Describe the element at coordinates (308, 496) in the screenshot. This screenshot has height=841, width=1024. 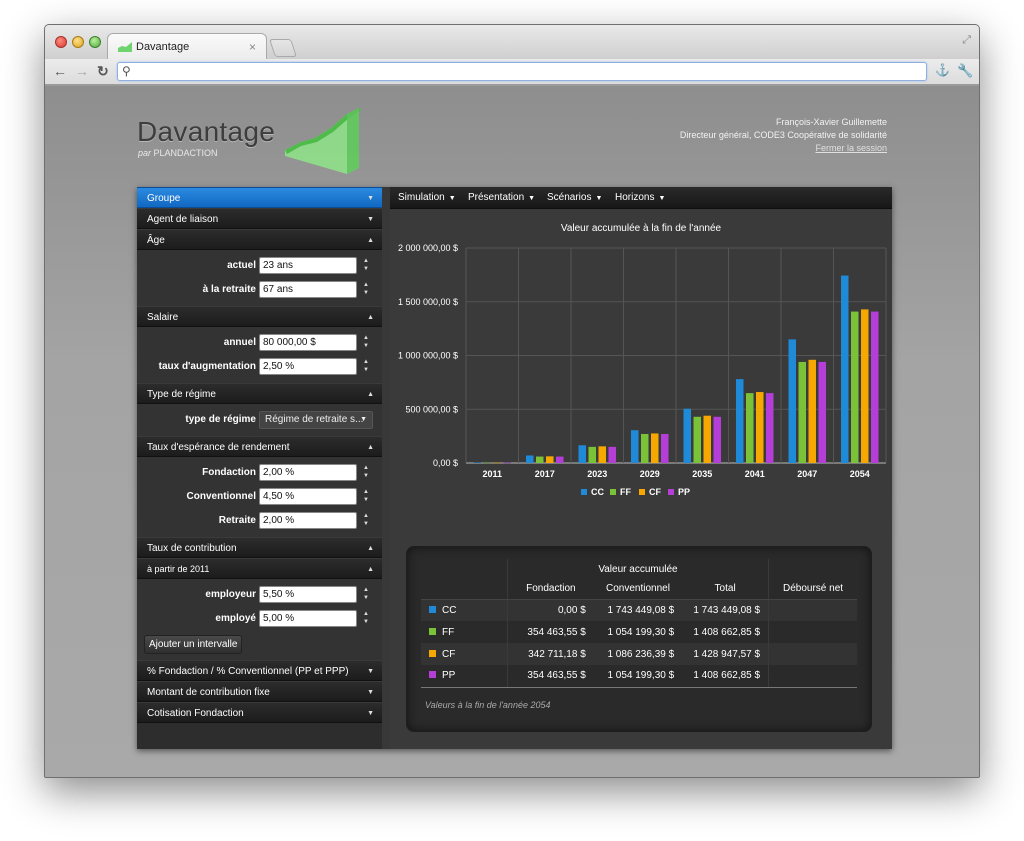
I see `conventionnel-input: 4,50 %` at that location.